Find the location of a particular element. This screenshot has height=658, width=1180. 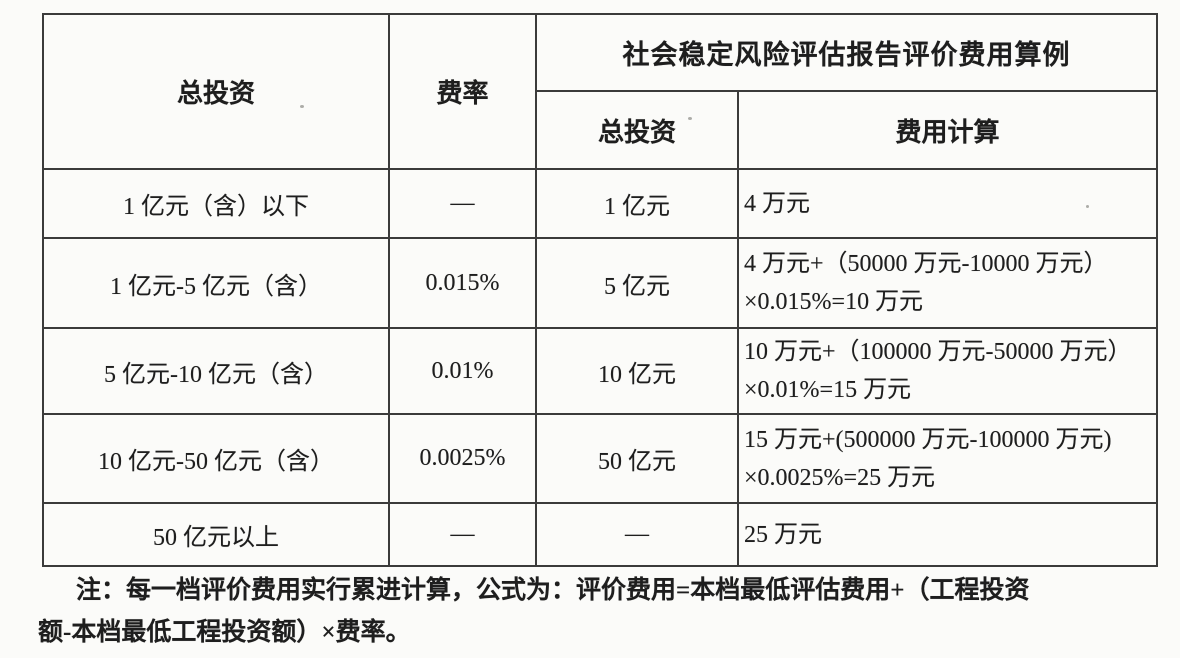

header-rate: 费率 is located at coordinates (462, 91).